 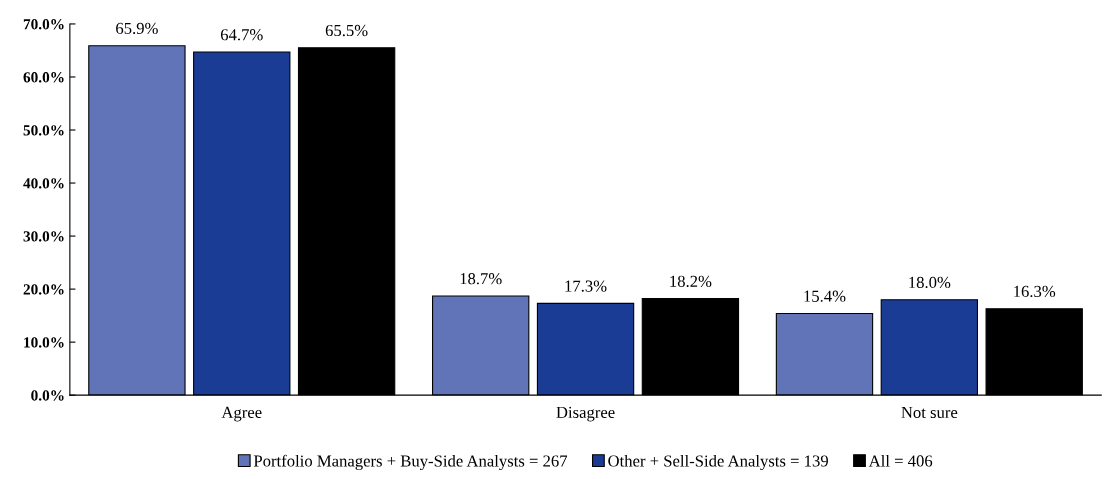 I want to click on y-tick-label: 20.0%, so click(x=43, y=289).